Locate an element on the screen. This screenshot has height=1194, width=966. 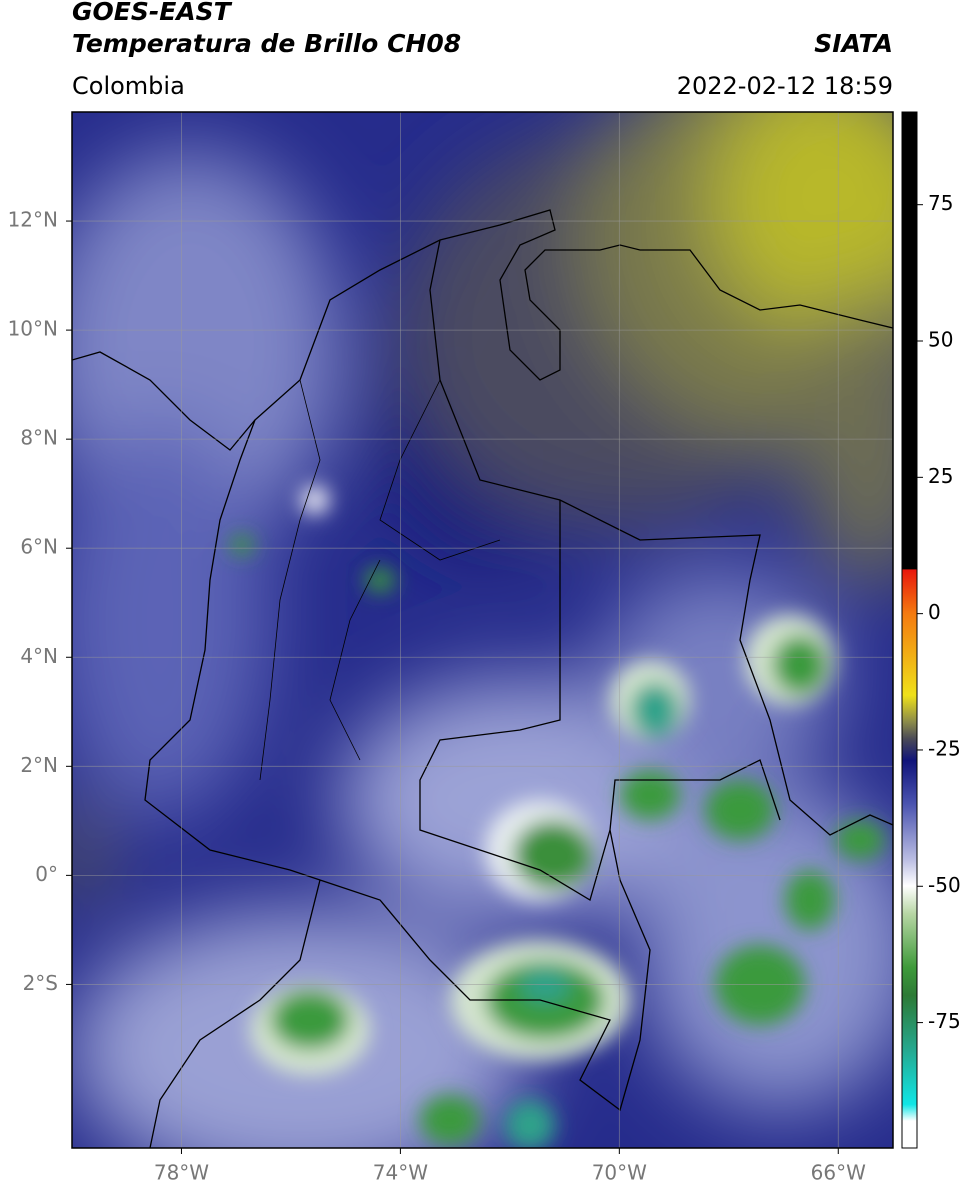
y-tick-label: 2°S is located at coordinates (40, 983).